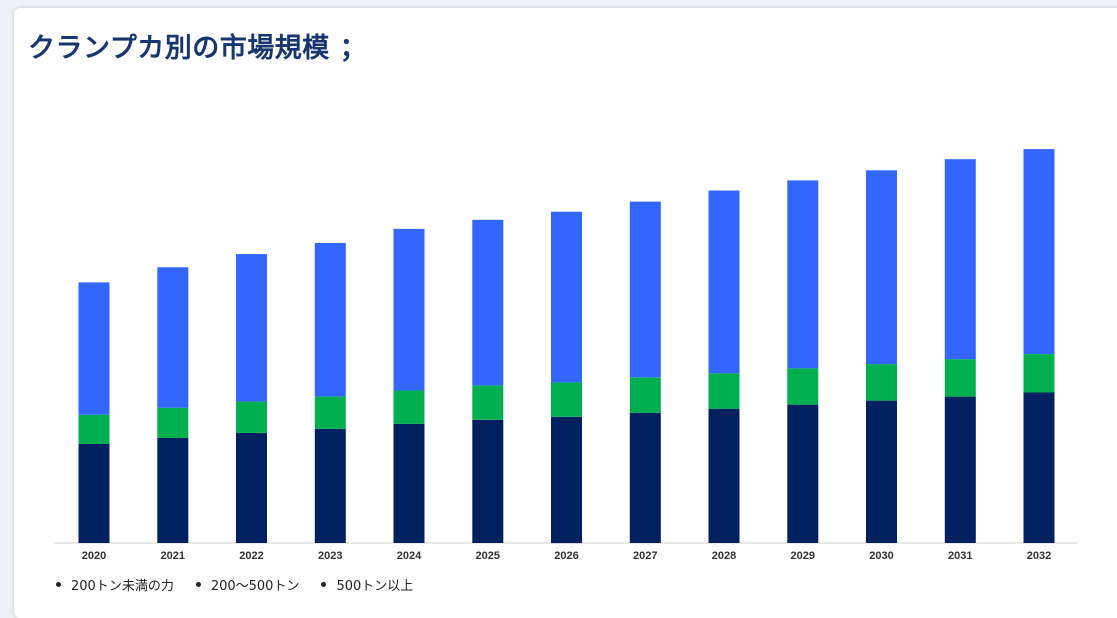 The width and height of the screenshot is (1117, 618). What do you see at coordinates (375, 586) in the screenshot?
I see `legend-label: 500トン以上` at bounding box center [375, 586].